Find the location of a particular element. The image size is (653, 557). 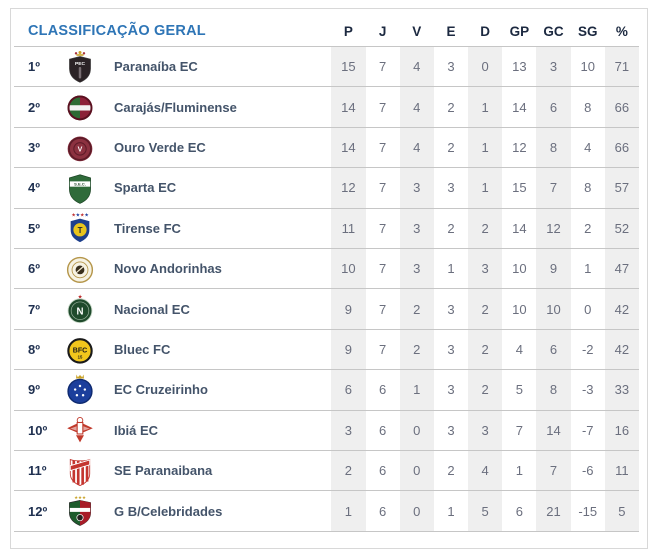

stat-cell-pct: 42 is located at coordinates (621, 309).